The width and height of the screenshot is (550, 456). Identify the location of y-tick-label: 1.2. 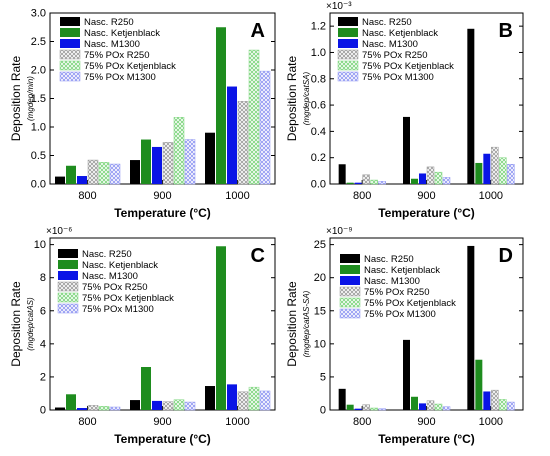
(318, 27).